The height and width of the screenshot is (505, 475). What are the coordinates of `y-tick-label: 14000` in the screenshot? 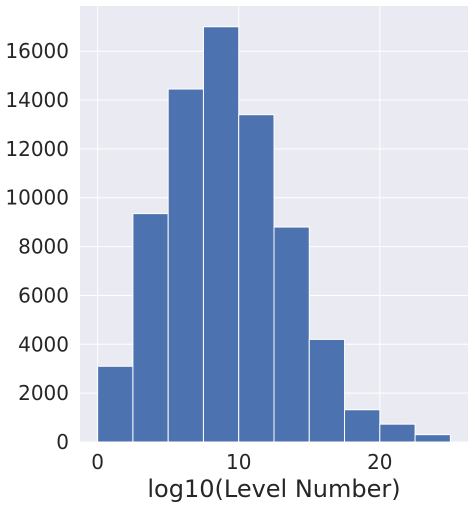 It's located at (37, 100).